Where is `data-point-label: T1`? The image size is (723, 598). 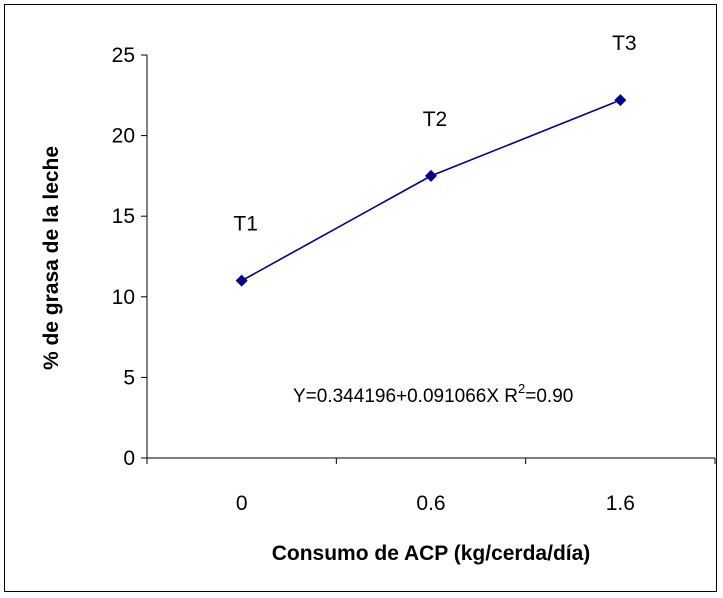
data-point-label: T1 is located at coordinates (245, 224).